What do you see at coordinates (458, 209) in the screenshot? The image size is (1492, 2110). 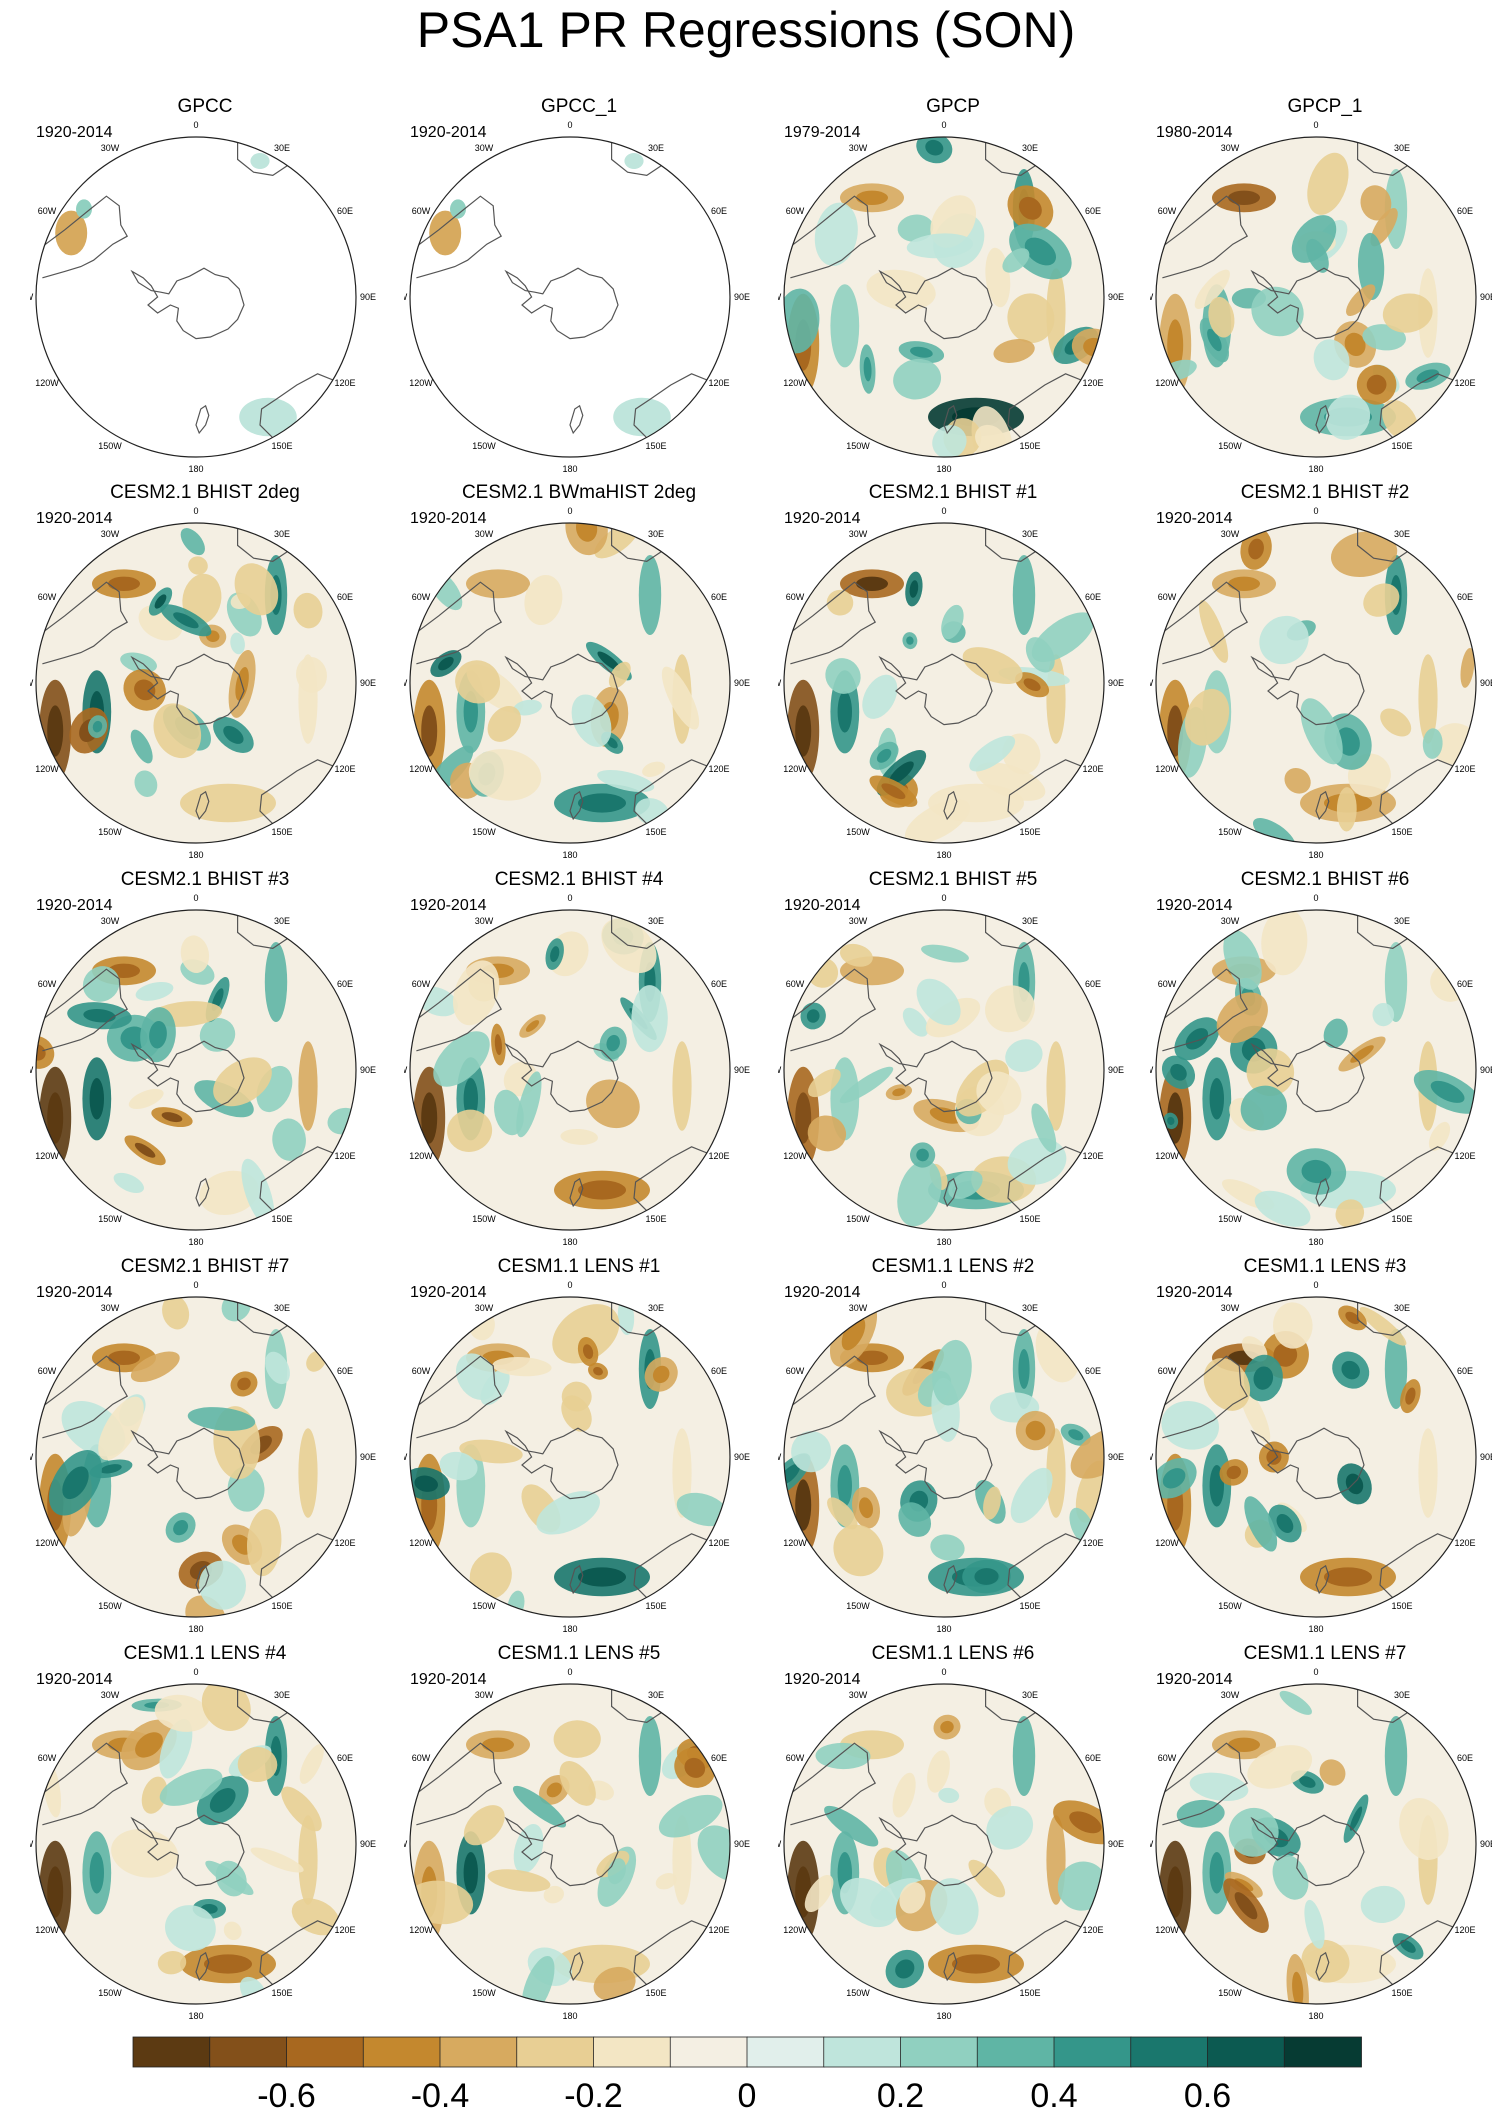 I see `land-regression-patch` at bounding box center [458, 209].